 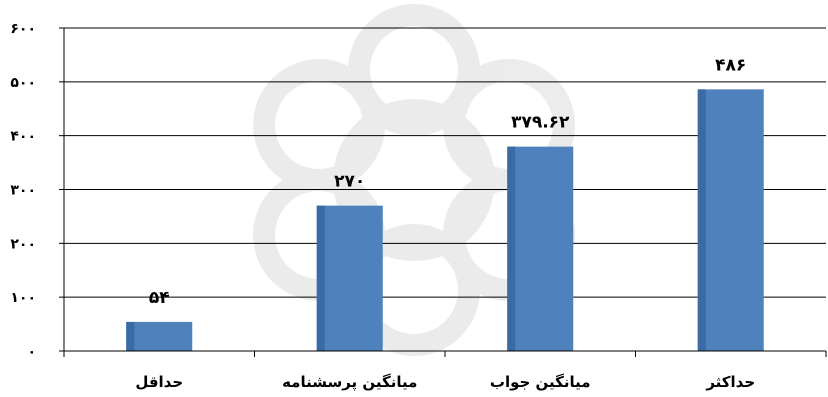 I want to click on x-category-label: حداقل, so click(x=159, y=382).